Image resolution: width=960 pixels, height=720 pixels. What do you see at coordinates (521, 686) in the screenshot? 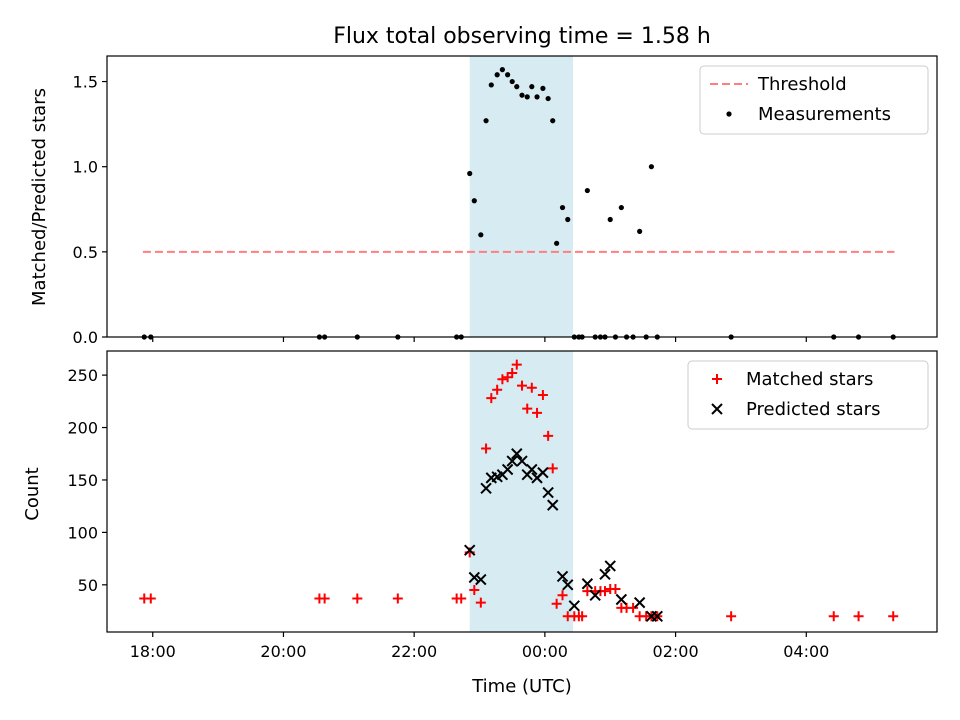
I see `x-axis-label: Time (UTC)` at bounding box center [521, 686].